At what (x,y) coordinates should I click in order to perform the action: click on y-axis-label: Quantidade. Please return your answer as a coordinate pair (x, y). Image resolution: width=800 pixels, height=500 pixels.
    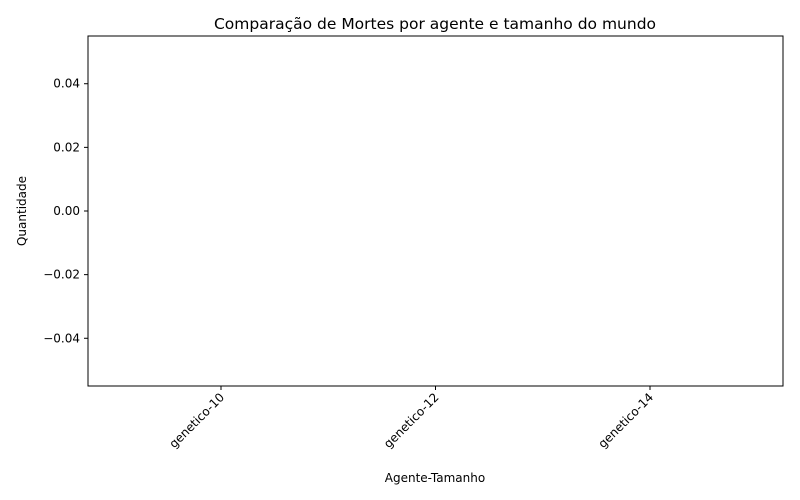
    Looking at the image, I should click on (22, 211).